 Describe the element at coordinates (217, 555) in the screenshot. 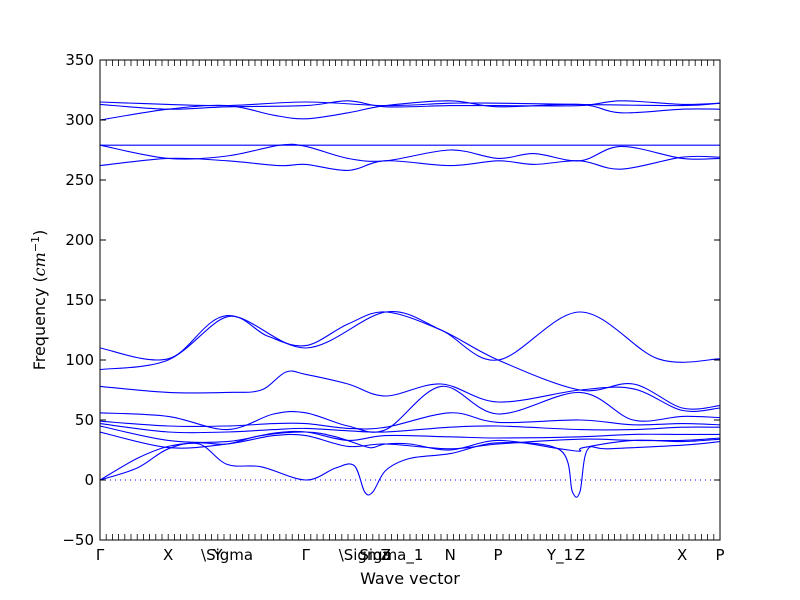

I see `x-tick-label: Y` at that location.